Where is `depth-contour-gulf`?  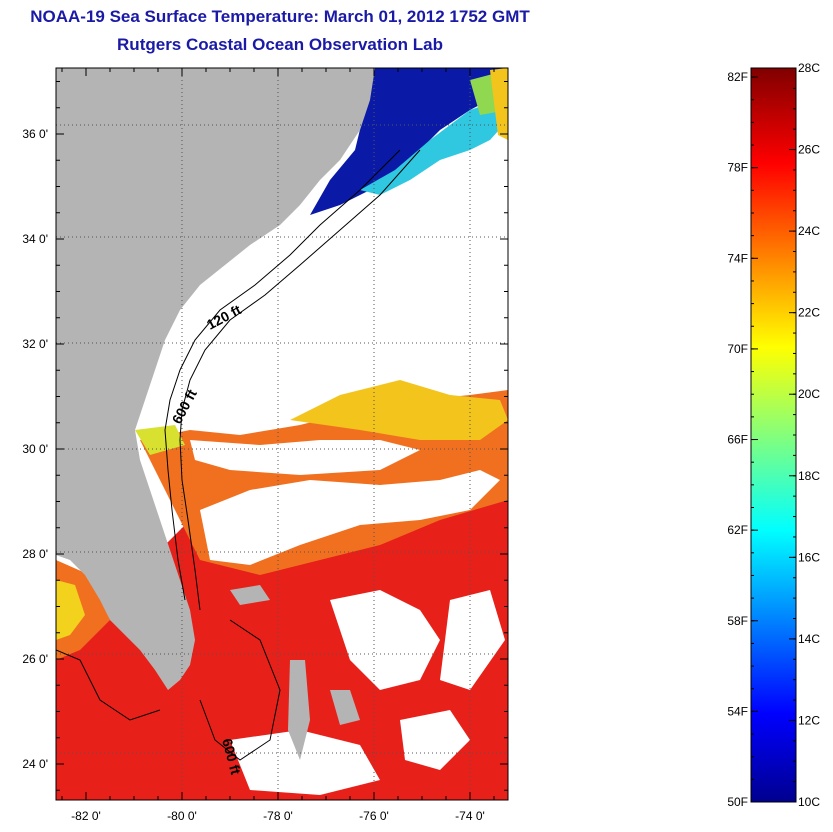
depth-contour-gulf is located at coordinates (108, 685).